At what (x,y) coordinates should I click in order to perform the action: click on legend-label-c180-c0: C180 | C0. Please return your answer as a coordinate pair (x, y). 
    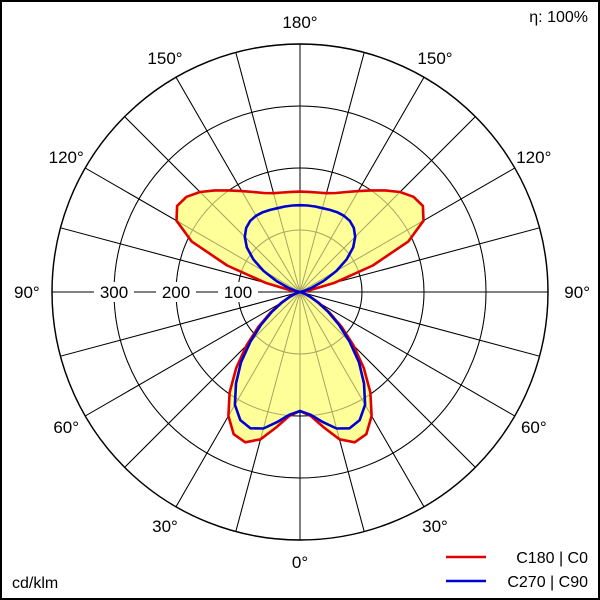
    Looking at the image, I should click on (552, 558).